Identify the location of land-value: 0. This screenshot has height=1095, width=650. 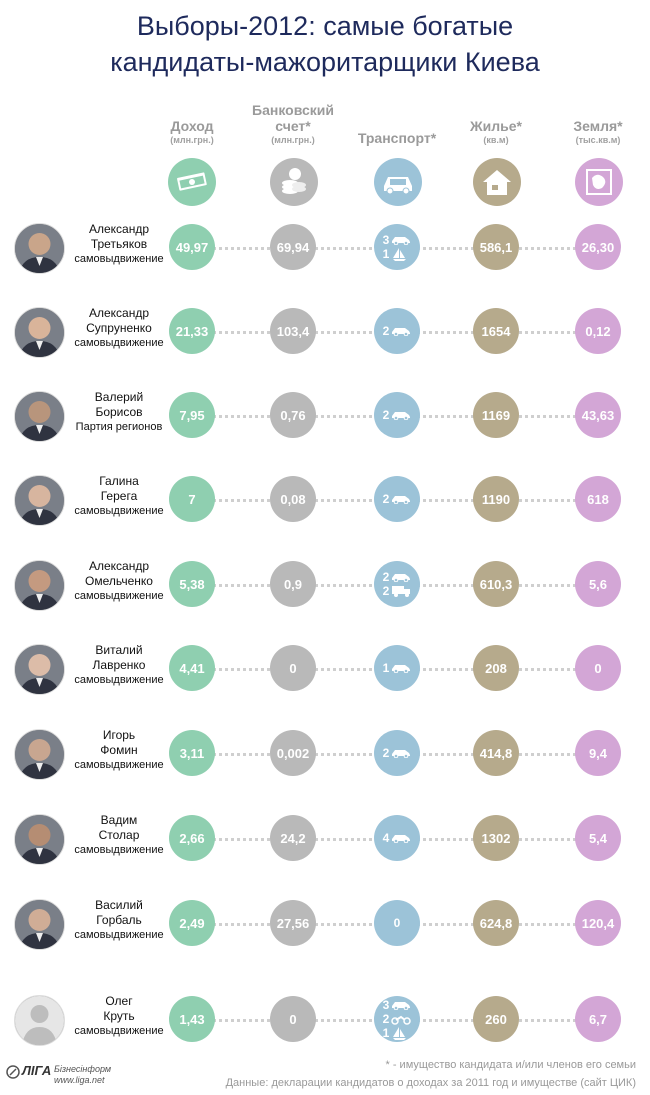
(598, 668).